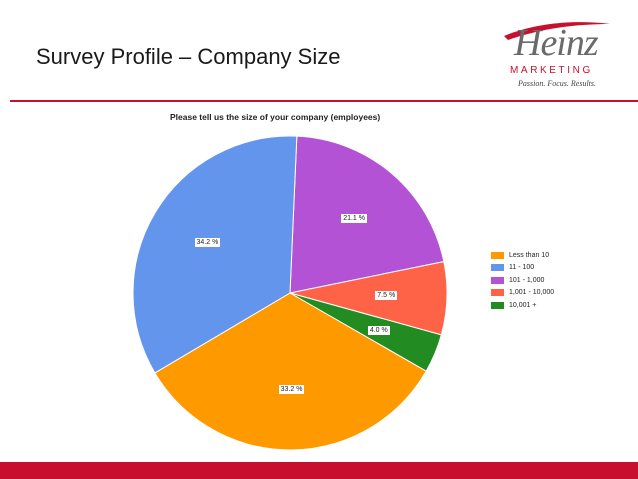  What do you see at coordinates (557, 83) in the screenshot?
I see `logo-tagline: Passion. Focus. Results.` at bounding box center [557, 83].